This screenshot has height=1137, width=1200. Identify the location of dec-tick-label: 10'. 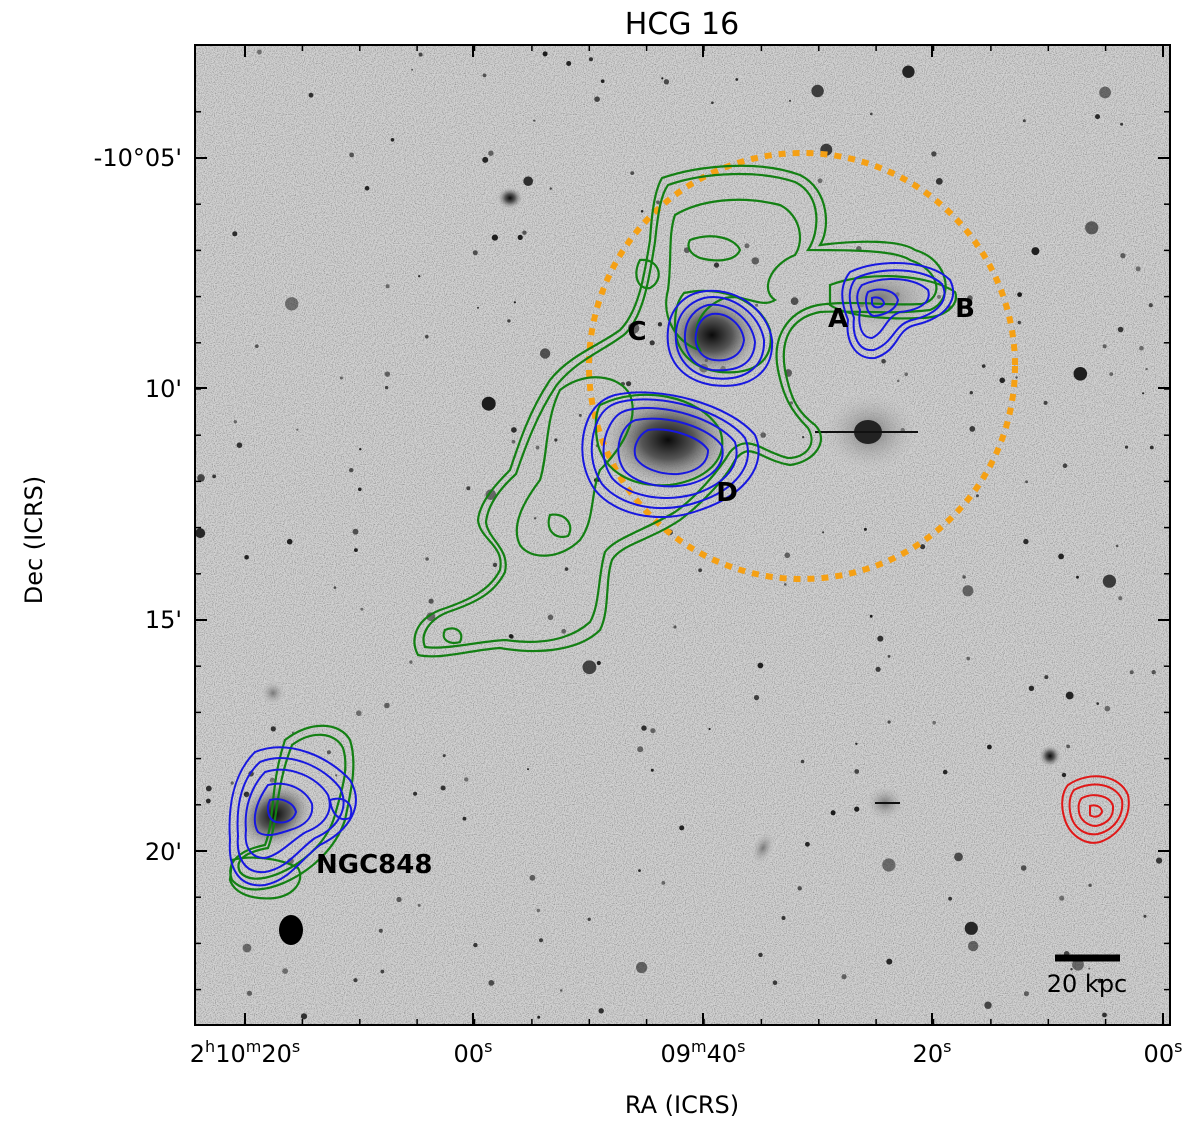
(163, 389).